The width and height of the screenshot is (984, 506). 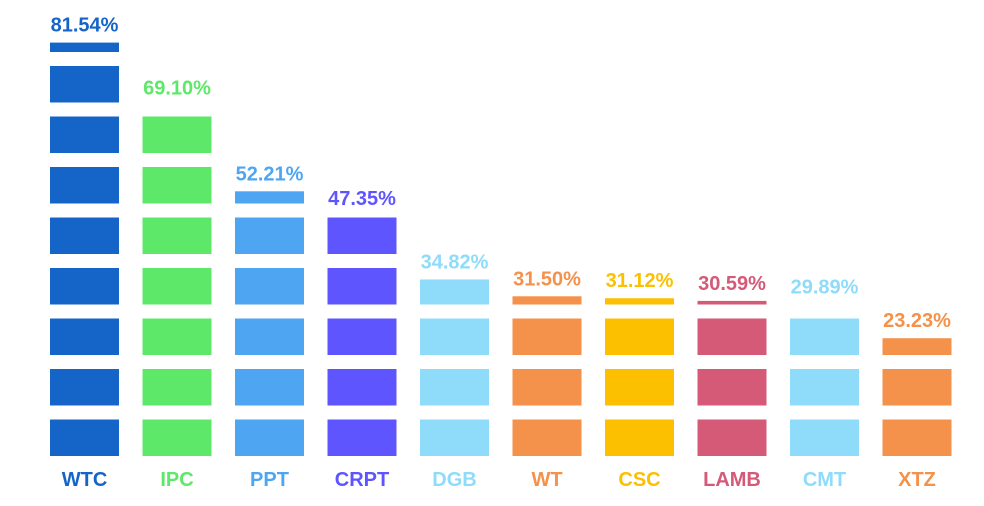 I want to click on category-label: CSC, so click(x=639, y=480).